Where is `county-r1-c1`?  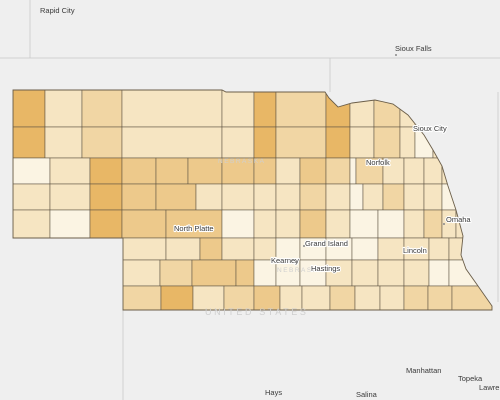 county-r1-c1 is located at coordinates (29, 109).